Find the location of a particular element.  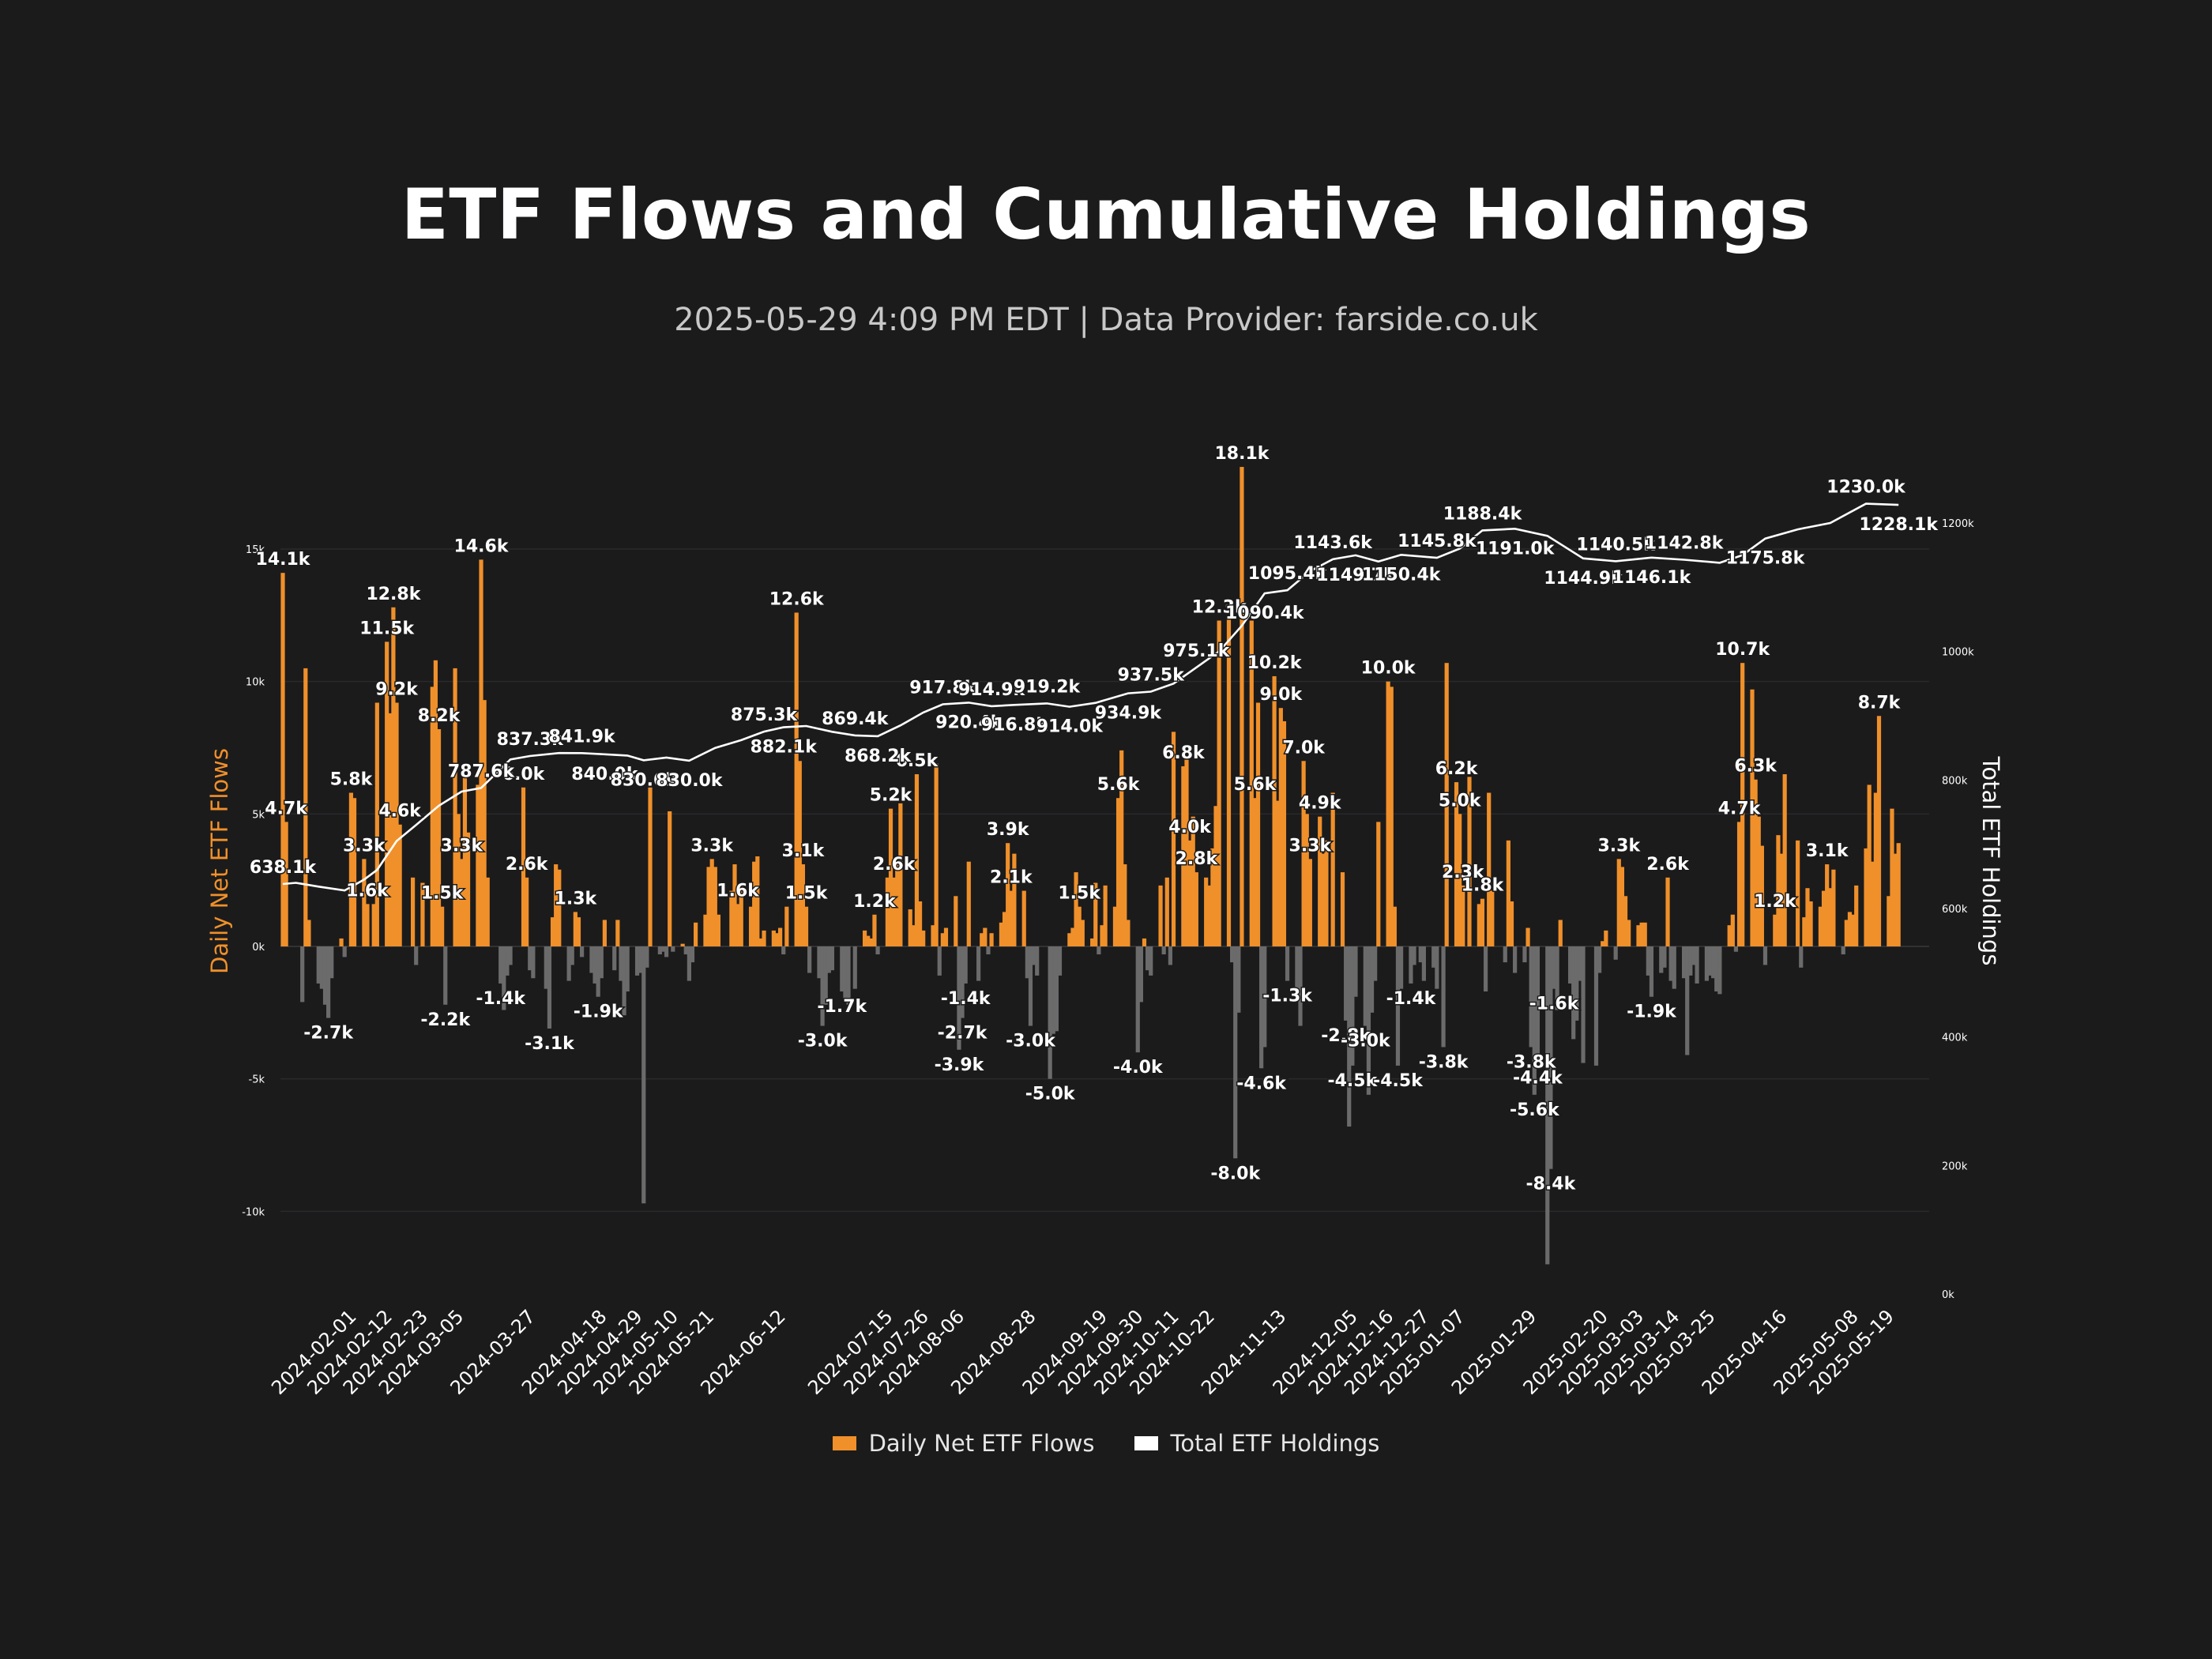

flow-data-label: 18.1k is located at coordinates (1242, 454).